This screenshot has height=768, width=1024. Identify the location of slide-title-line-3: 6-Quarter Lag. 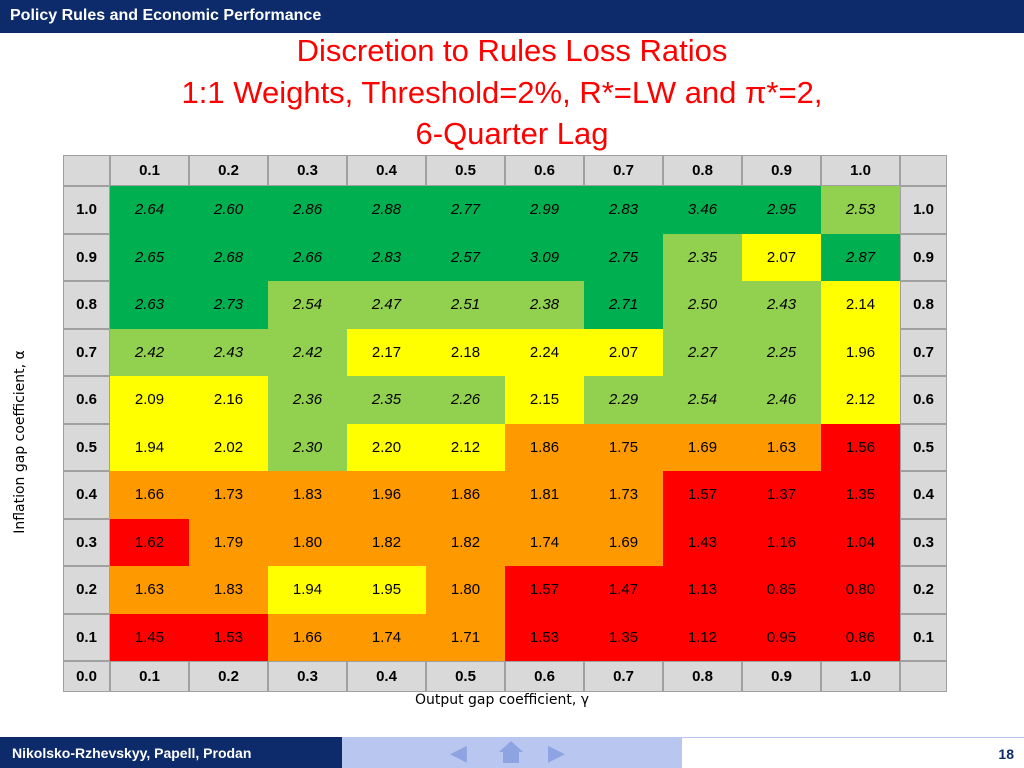
(512, 133).